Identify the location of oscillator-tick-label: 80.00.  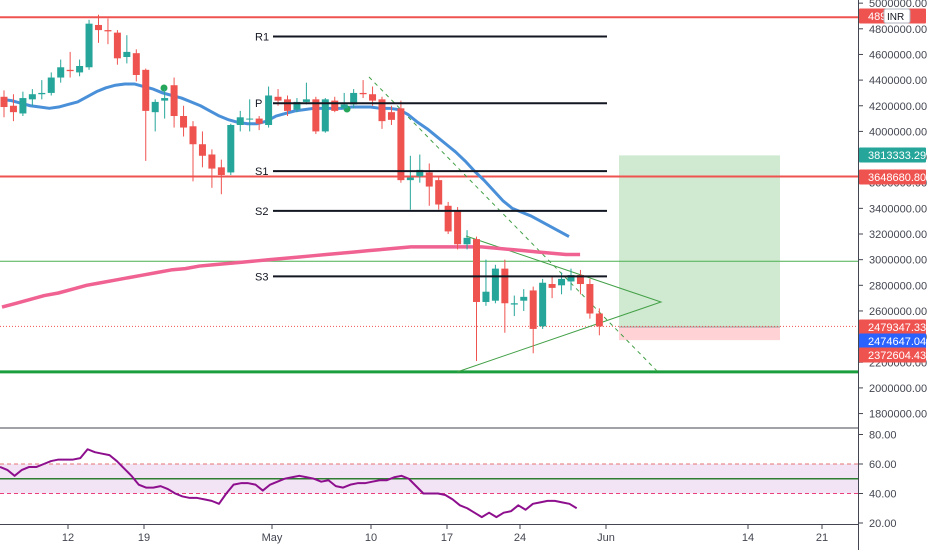
(883, 436).